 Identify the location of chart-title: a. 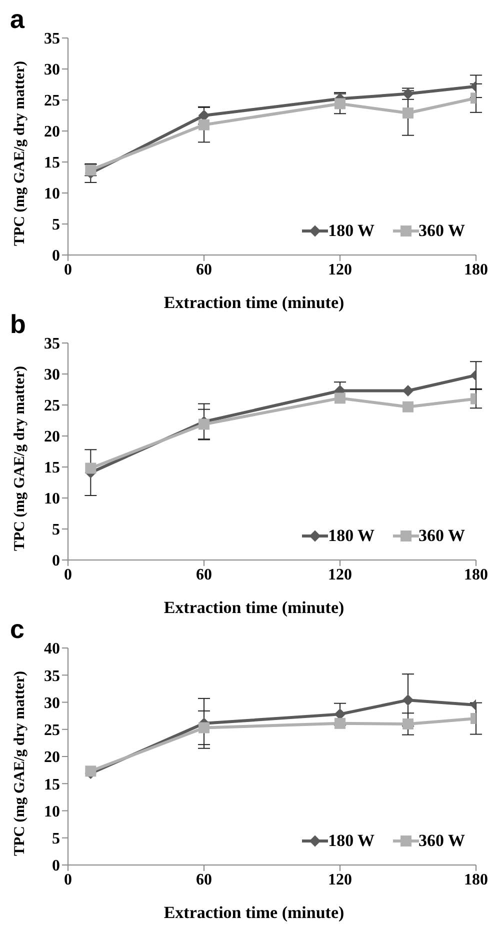
(17, 19).